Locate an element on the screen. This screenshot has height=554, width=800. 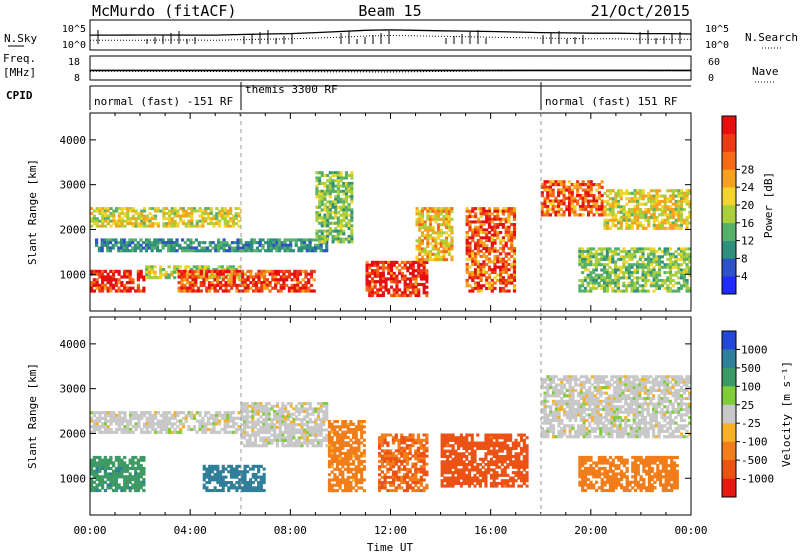
noise-series-sky is located at coordinates (391, 32).